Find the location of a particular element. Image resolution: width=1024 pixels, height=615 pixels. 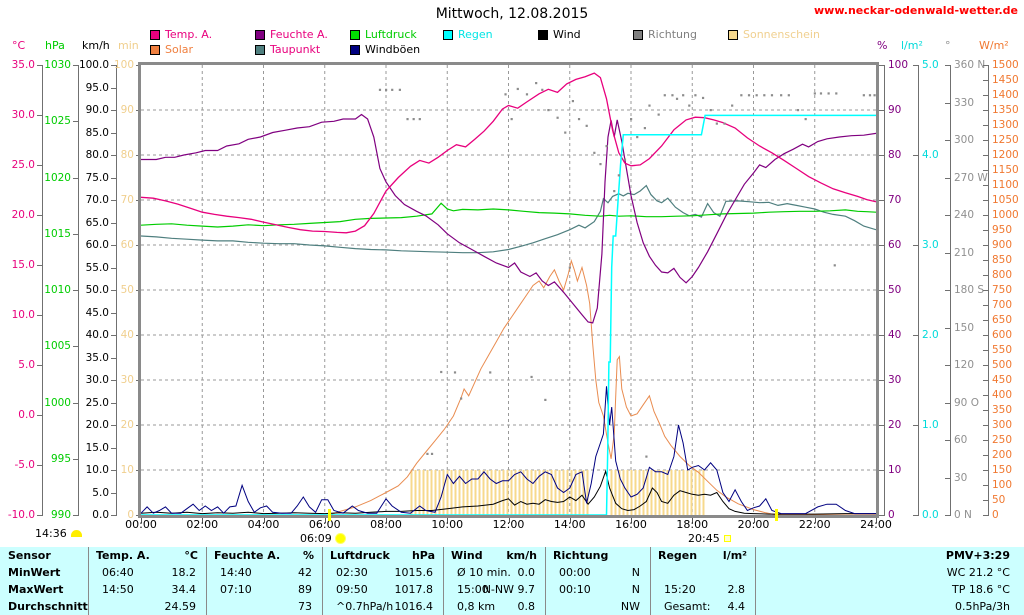

axis-label-min: 50 is located at coordinates (127, 290).